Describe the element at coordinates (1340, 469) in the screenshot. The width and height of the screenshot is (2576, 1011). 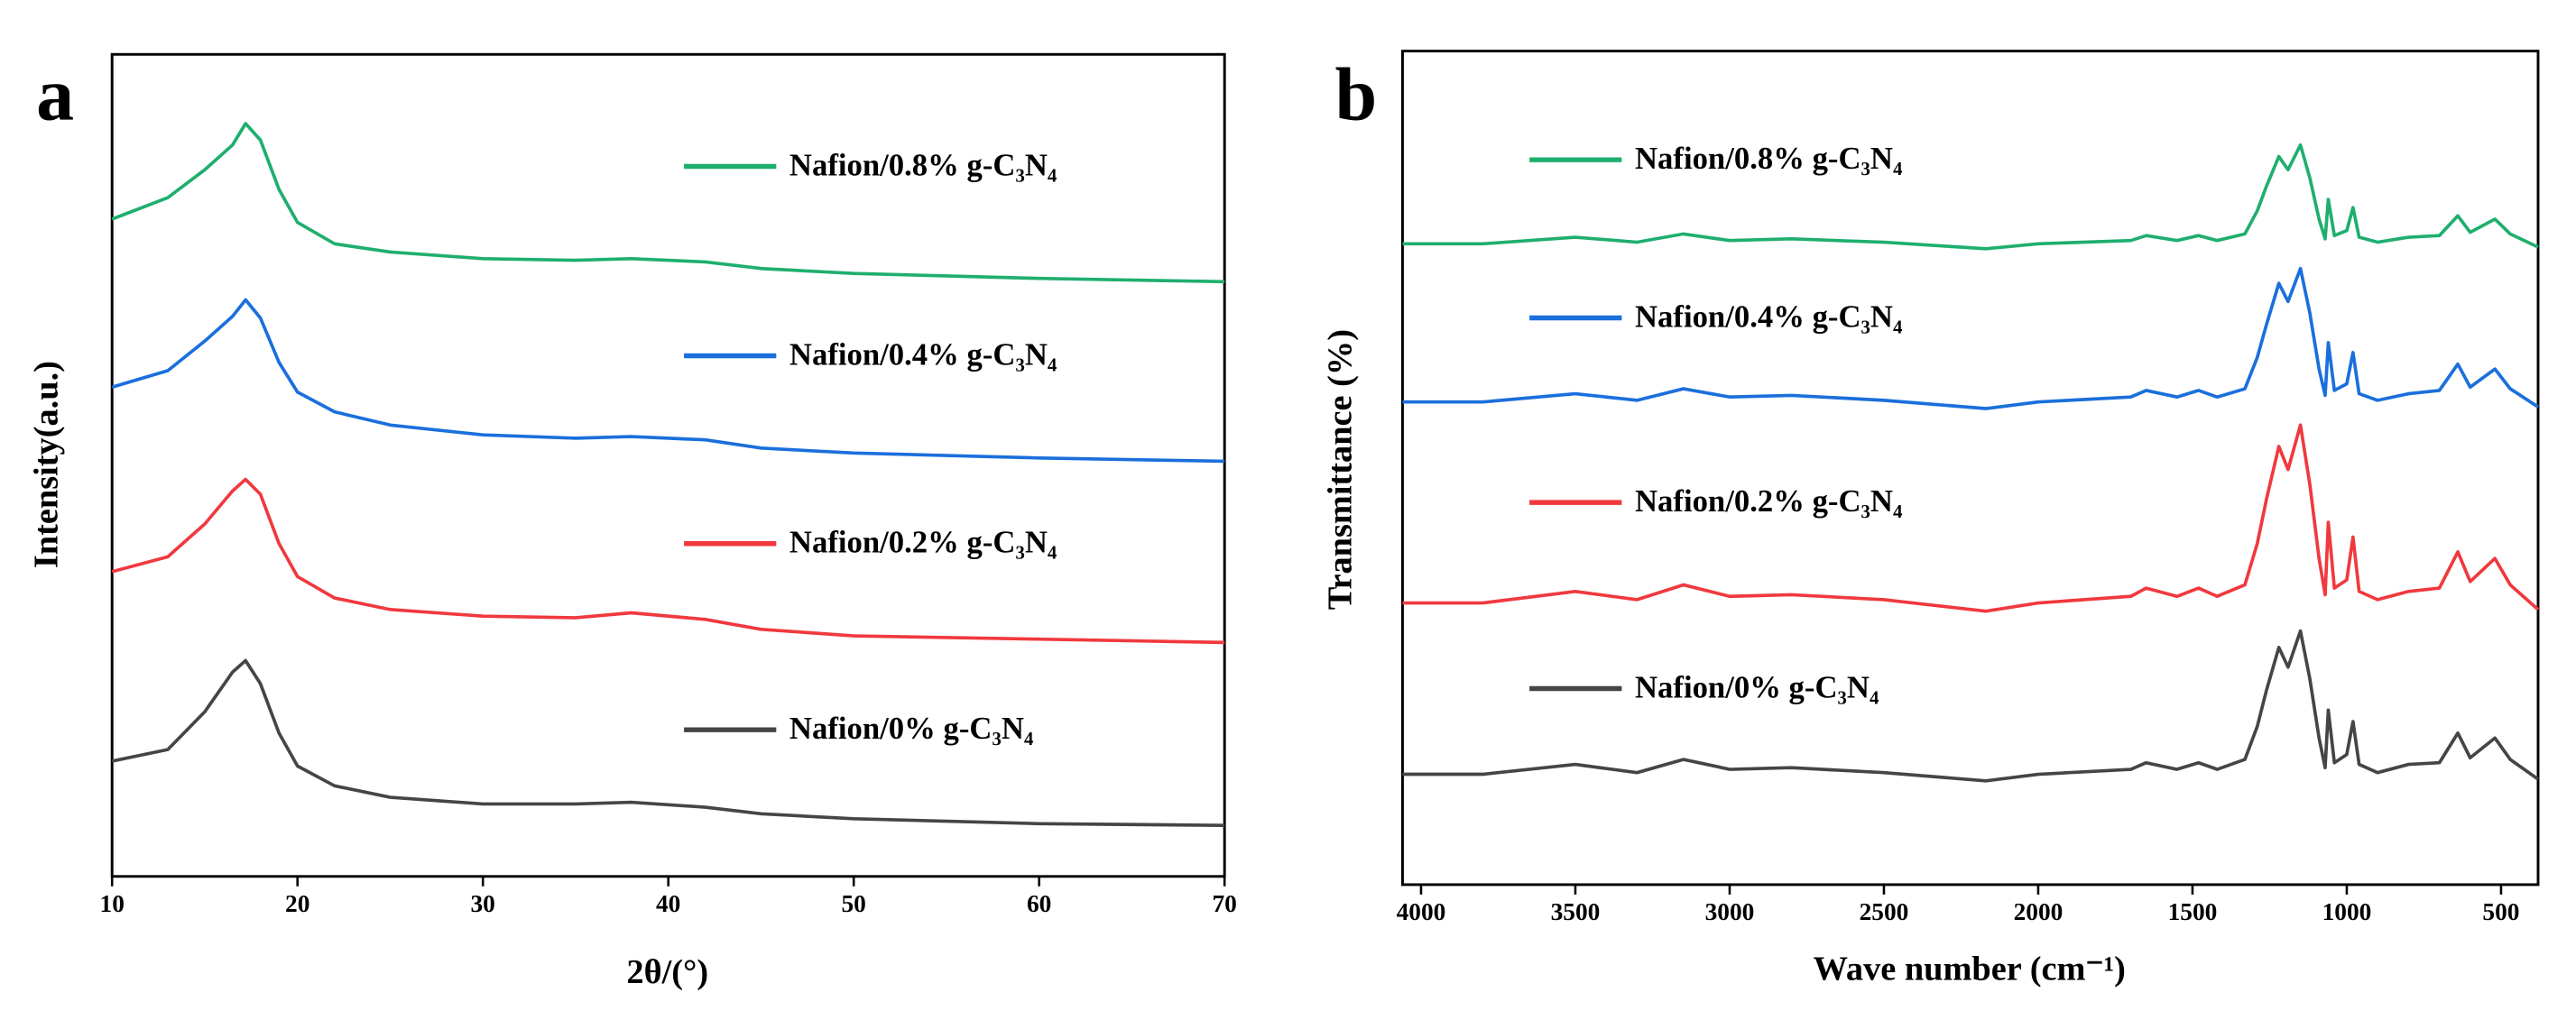
I see `y-axis-label: Transmittance (%)` at that location.